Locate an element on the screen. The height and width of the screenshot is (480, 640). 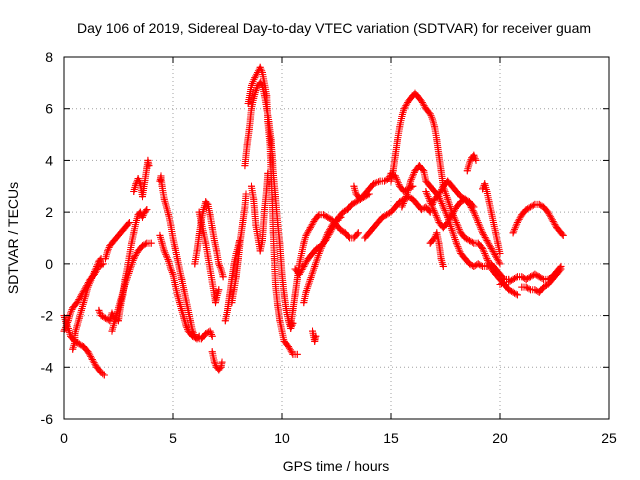
series-trace-g is located at coordinates (141, 178).